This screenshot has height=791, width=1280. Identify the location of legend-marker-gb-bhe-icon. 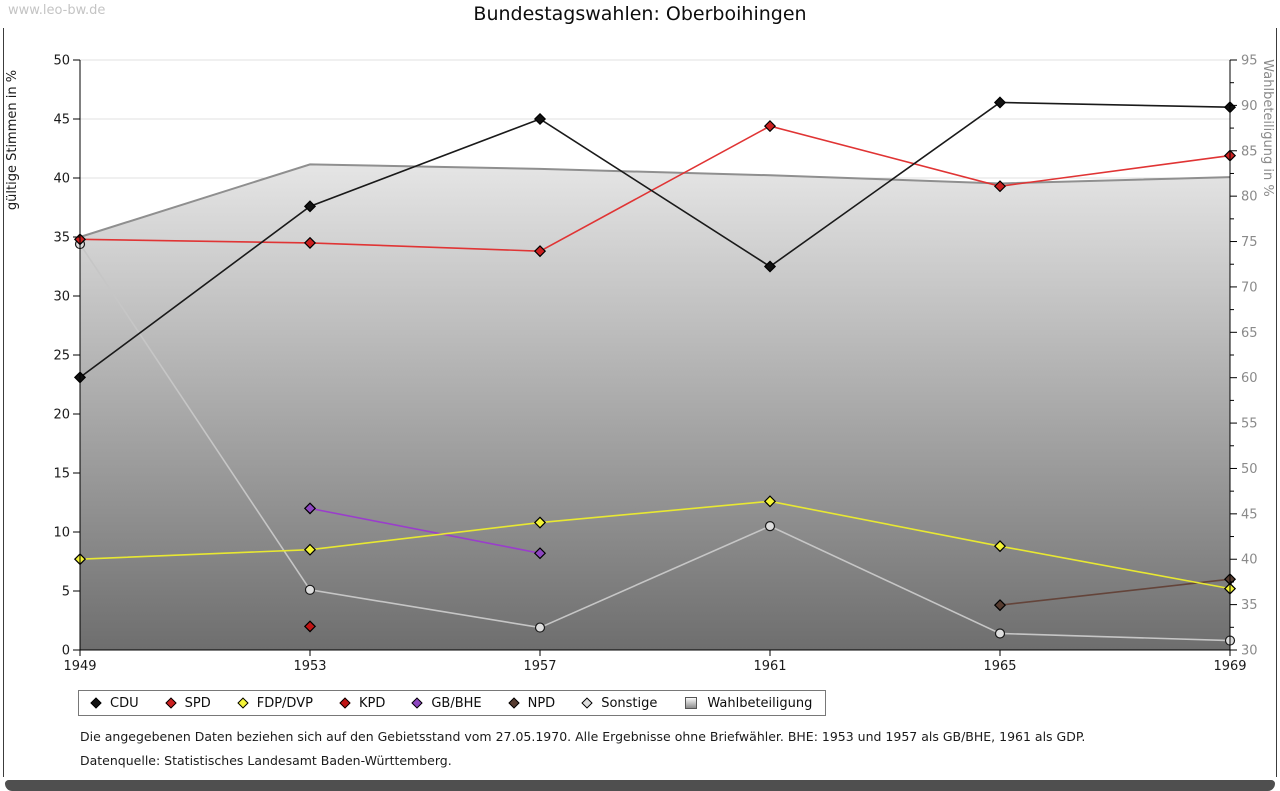
(417, 703).